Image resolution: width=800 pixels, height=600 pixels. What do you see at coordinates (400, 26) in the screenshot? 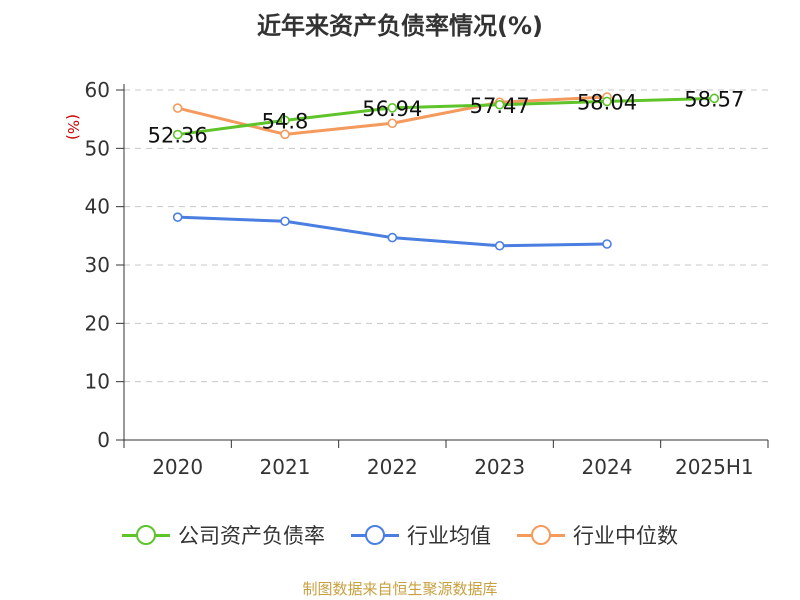
I see `chart-title: 近年来资产负债率情况(%)` at bounding box center [400, 26].